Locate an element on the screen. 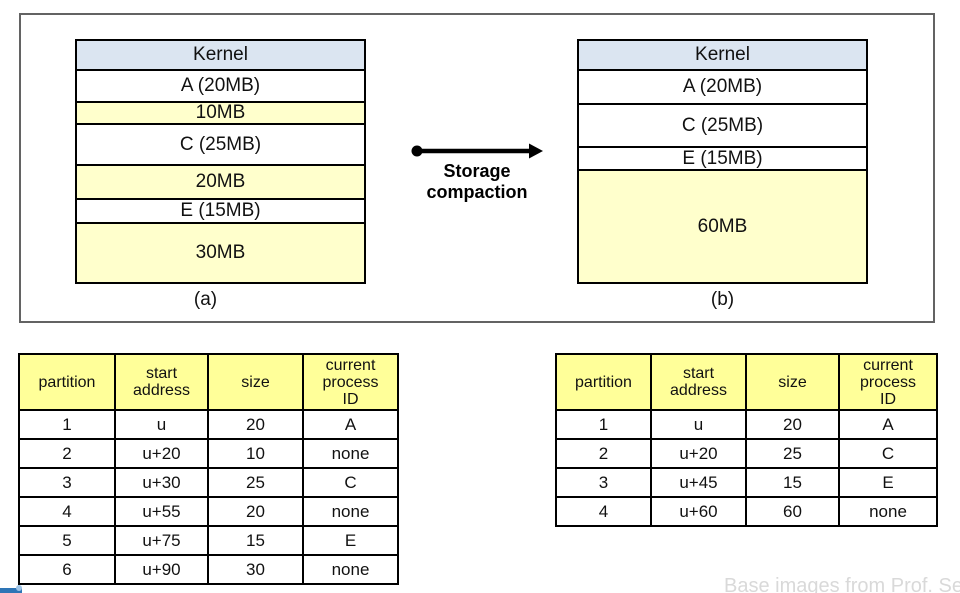 The image size is (960, 593). cell-start-address: u+75 is located at coordinates (161, 540).